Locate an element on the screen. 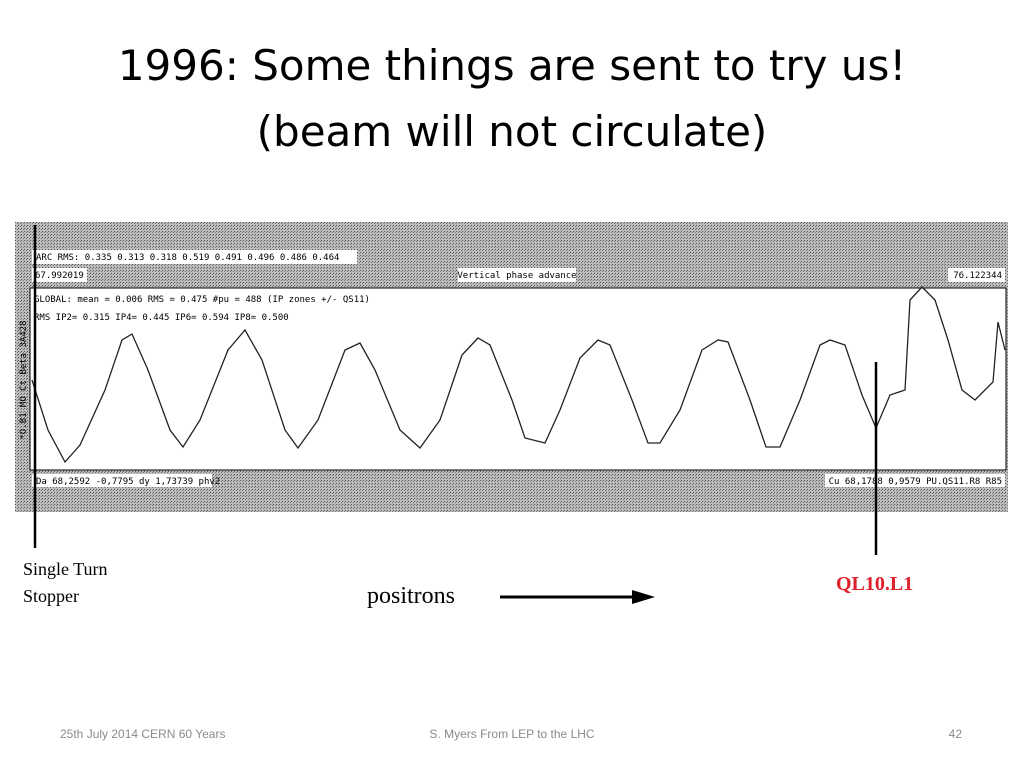 This screenshot has height=768, width=1024. stopper-label: Single Turn is located at coordinates (65, 569).